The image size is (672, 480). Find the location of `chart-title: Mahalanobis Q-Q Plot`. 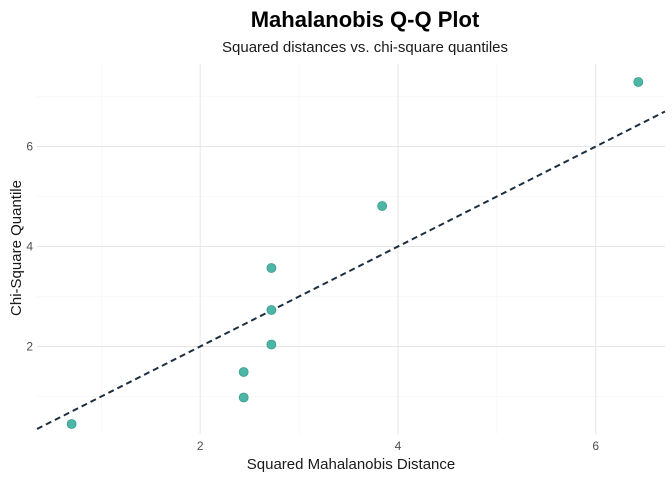

chart-title: Mahalanobis Q-Q Plot is located at coordinates (365, 19).